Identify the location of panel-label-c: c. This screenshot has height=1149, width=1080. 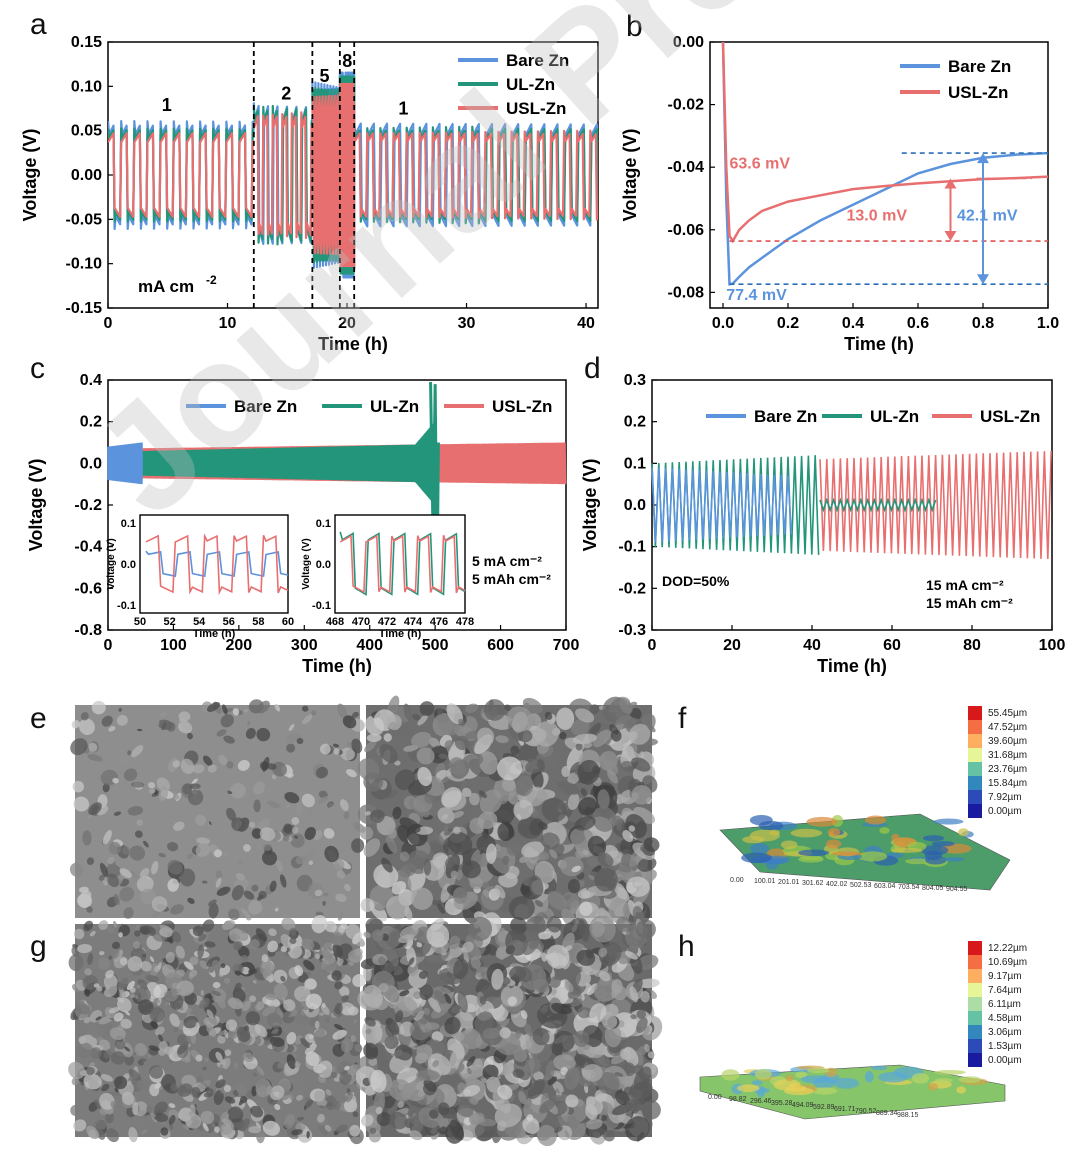
(37, 368).